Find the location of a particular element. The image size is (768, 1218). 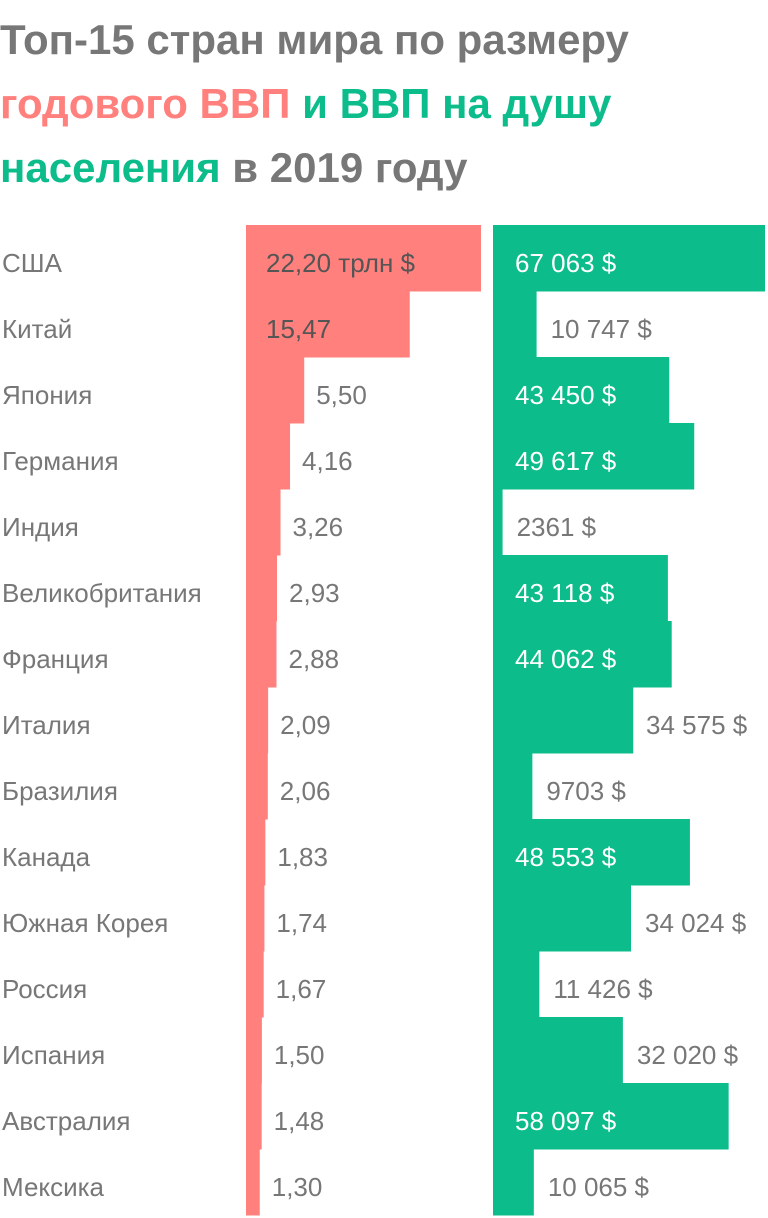

gdp-value-label: 1,50 is located at coordinates (299, 1055).